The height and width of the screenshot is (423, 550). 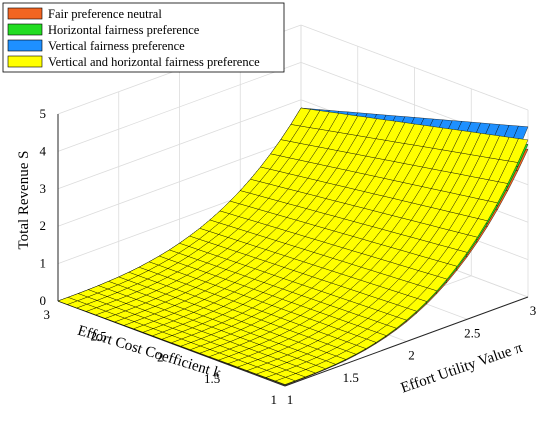 What do you see at coordinates (462, 368) in the screenshot?
I see `x-axis-title: Effort Utility Value π` at bounding box center [462, 368].